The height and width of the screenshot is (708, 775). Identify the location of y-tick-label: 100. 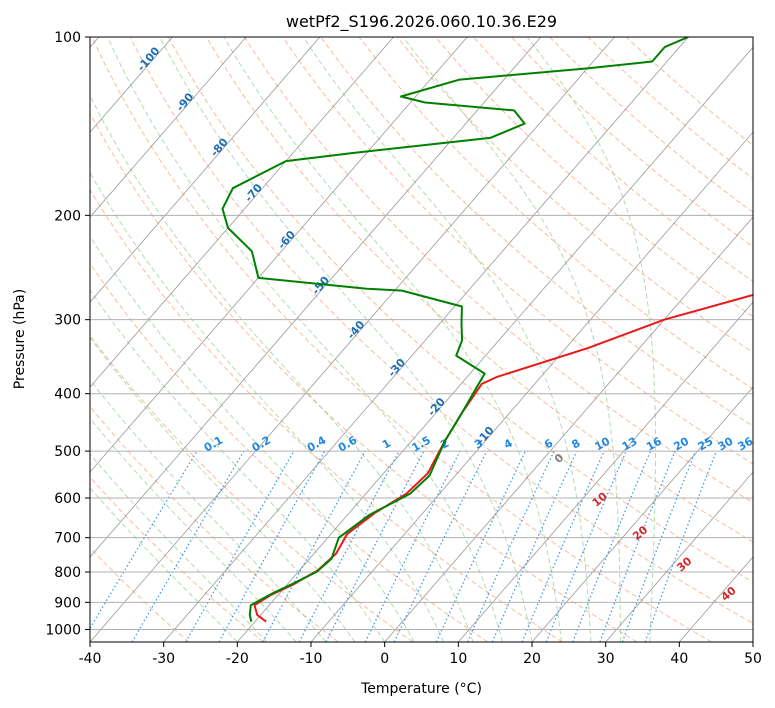
(67, 38).